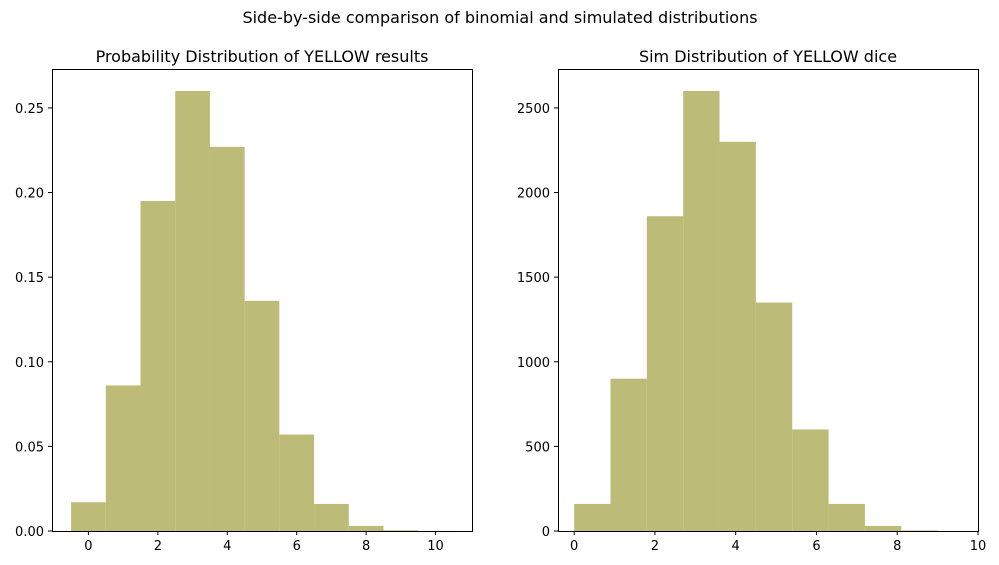 The height and width of the screenshot is (565, 999). Describe the element at coordinates (366, 546) in the screenshot. I see `left-xtick-label: 8` at that location.